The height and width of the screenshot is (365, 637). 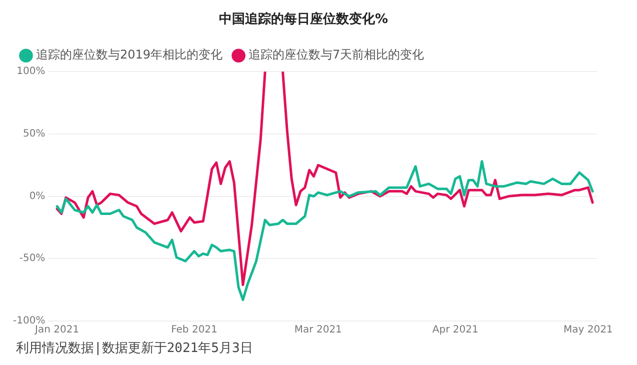 What do you see at coordinates (336, 55) in the screenshot?
I see `legend-label: 追踪的座位数与7天前相比的变化` at bounding box center [336, 55].